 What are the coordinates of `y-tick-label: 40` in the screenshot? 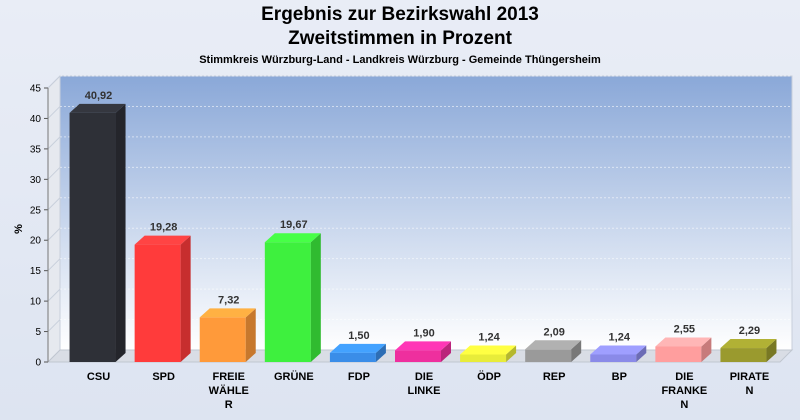 It's located at (36, 119).